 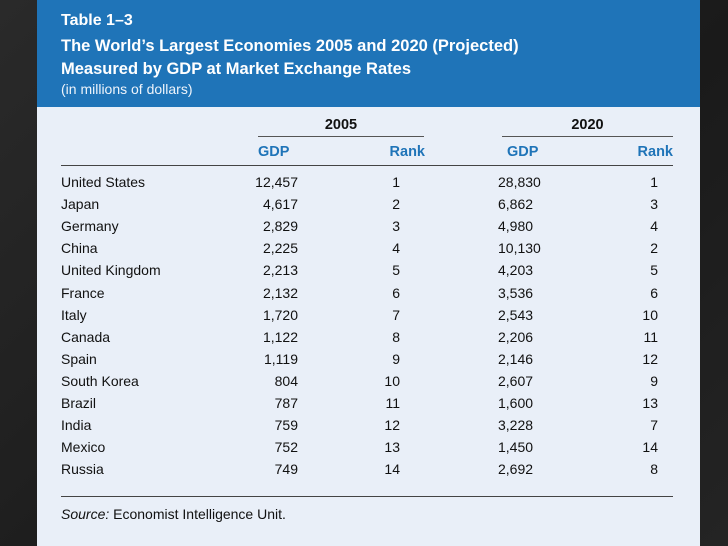 I want to click on country-cell: South Korea, so click(x=100, y=380).